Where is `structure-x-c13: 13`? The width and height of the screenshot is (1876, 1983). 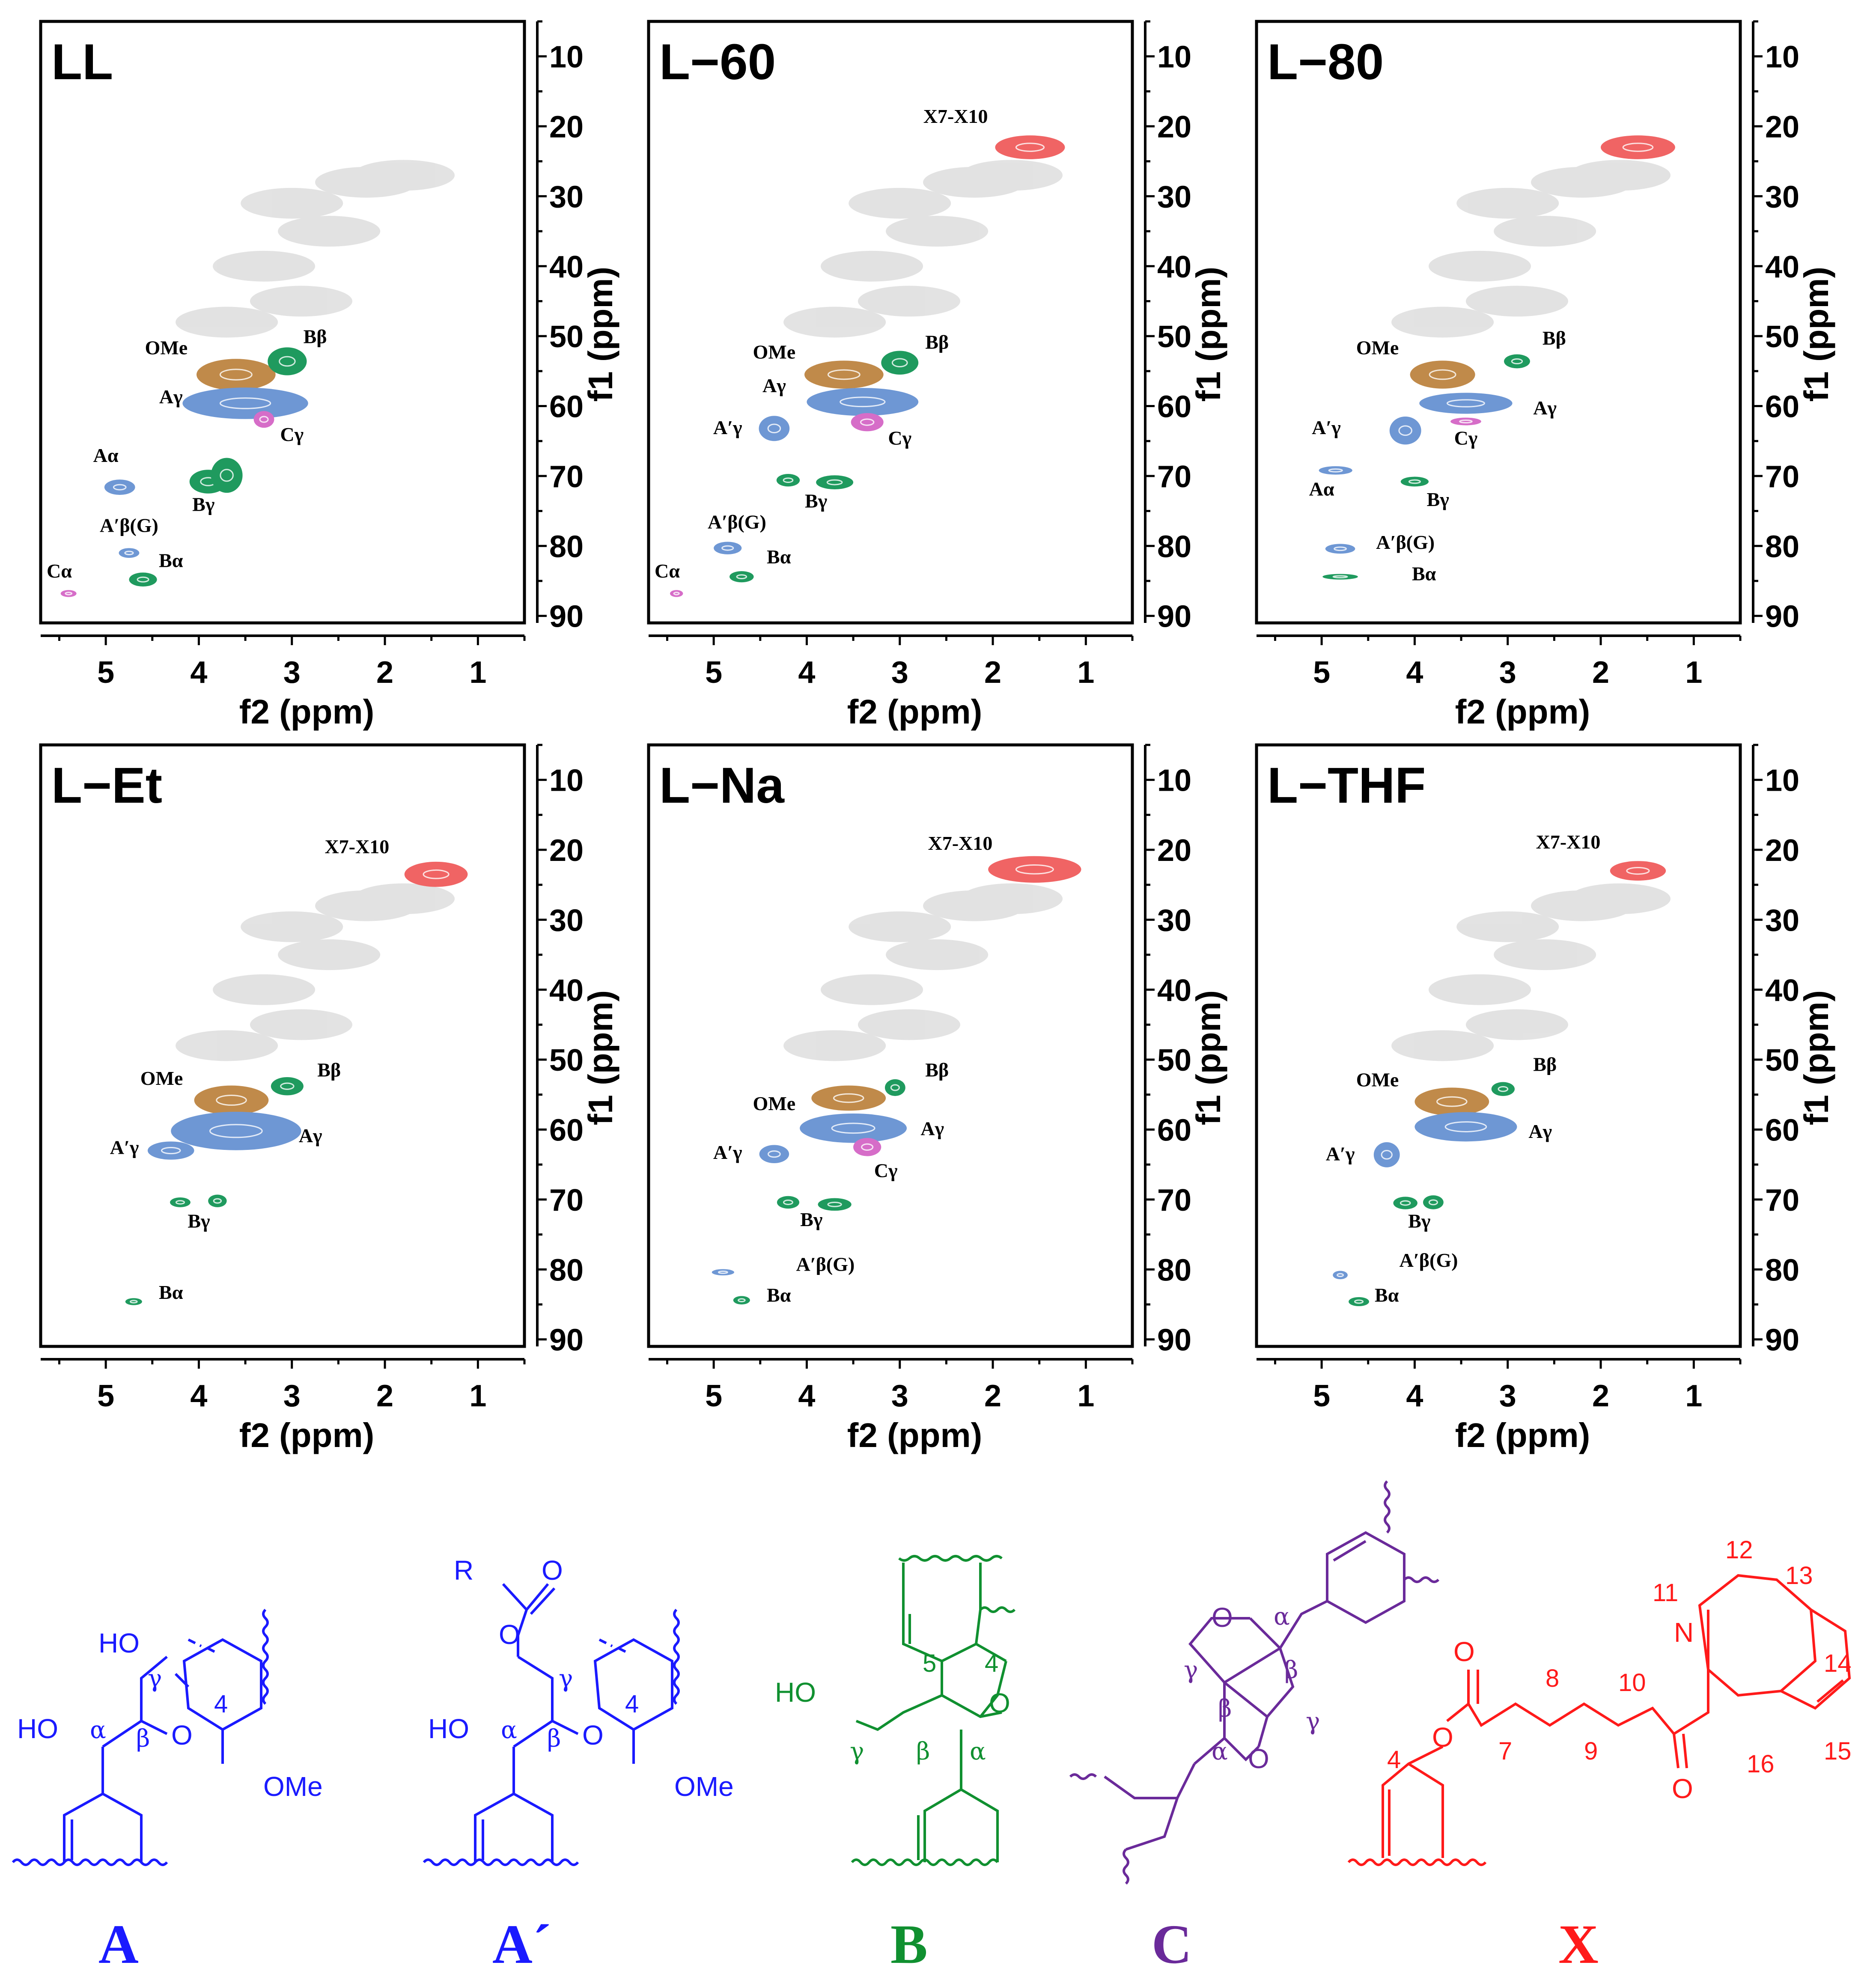 structure-x-c13: 13 is located at coordinates (1799, 1576).